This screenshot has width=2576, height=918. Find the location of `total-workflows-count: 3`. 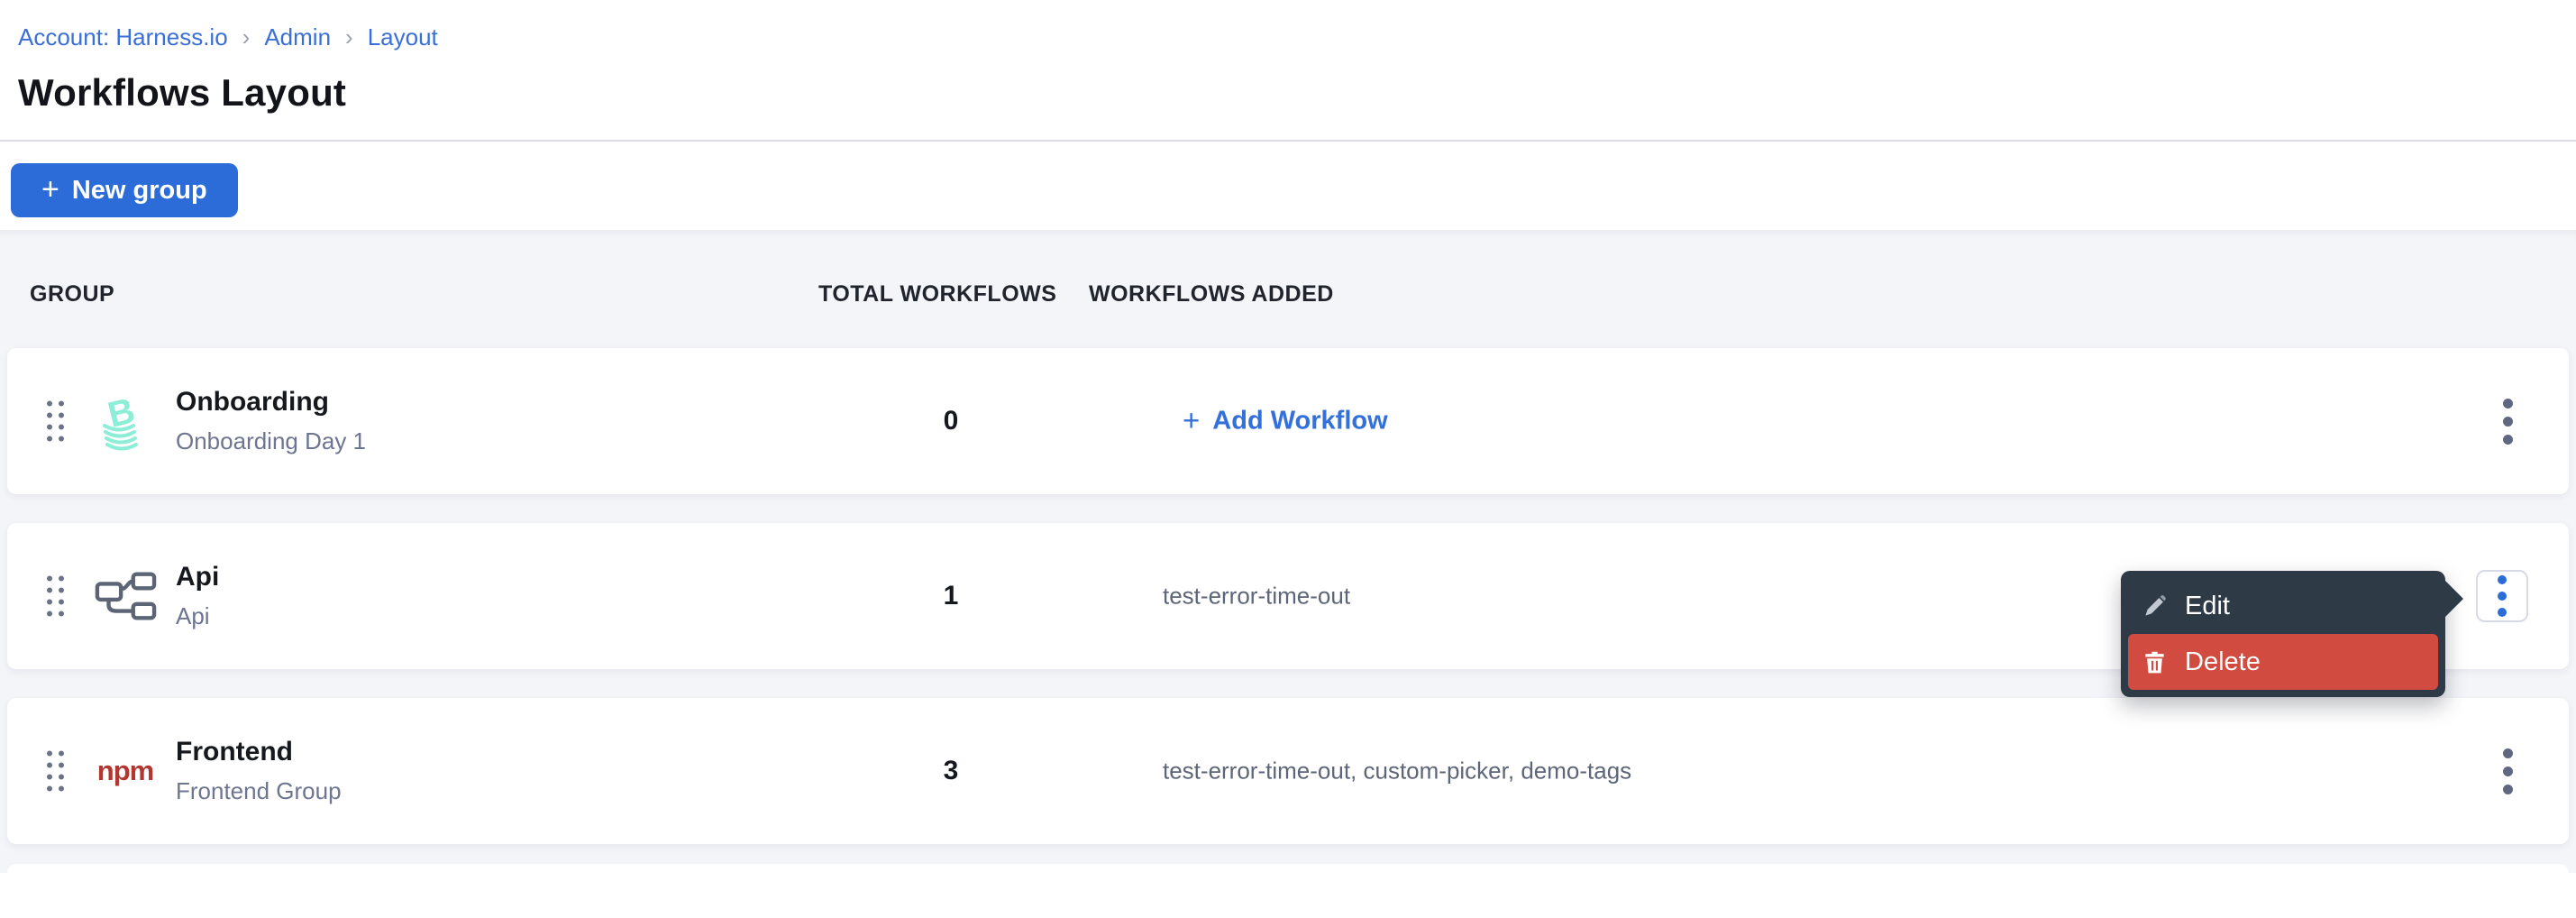

total-workflows-count: 3 is located at coordinates (951, 770).